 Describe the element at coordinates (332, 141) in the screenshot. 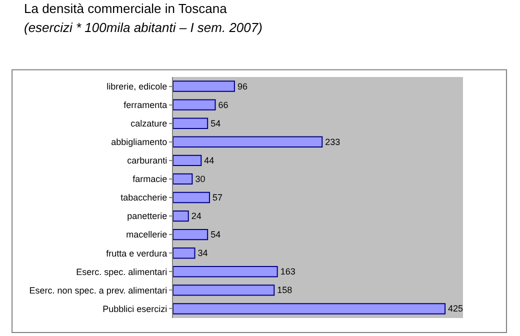

I see `data-label: 233` at that location.